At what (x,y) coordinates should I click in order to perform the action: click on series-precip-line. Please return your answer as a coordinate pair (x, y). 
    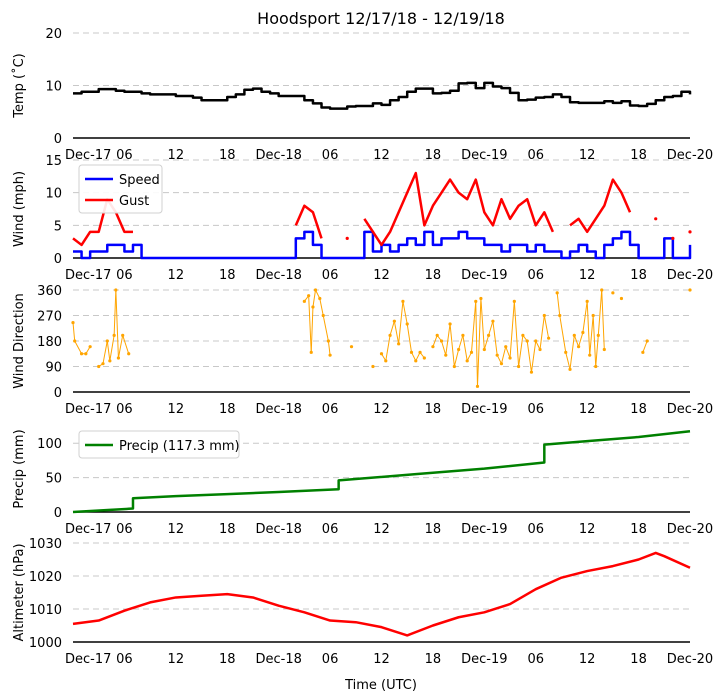
    Looking at the image, I should click on (381, 472).